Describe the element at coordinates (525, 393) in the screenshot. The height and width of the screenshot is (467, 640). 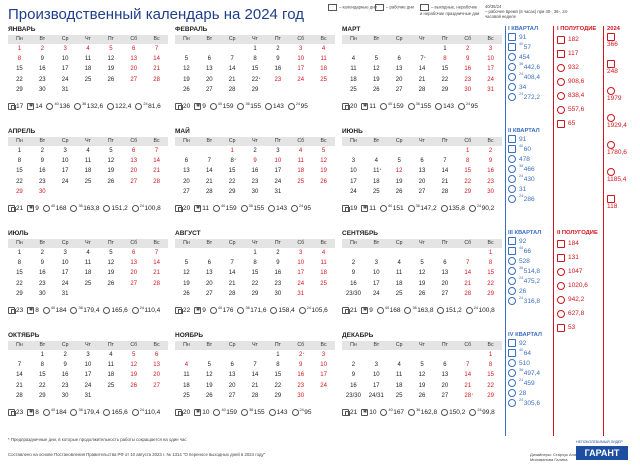
I see `quarter-value: 28` at that location.